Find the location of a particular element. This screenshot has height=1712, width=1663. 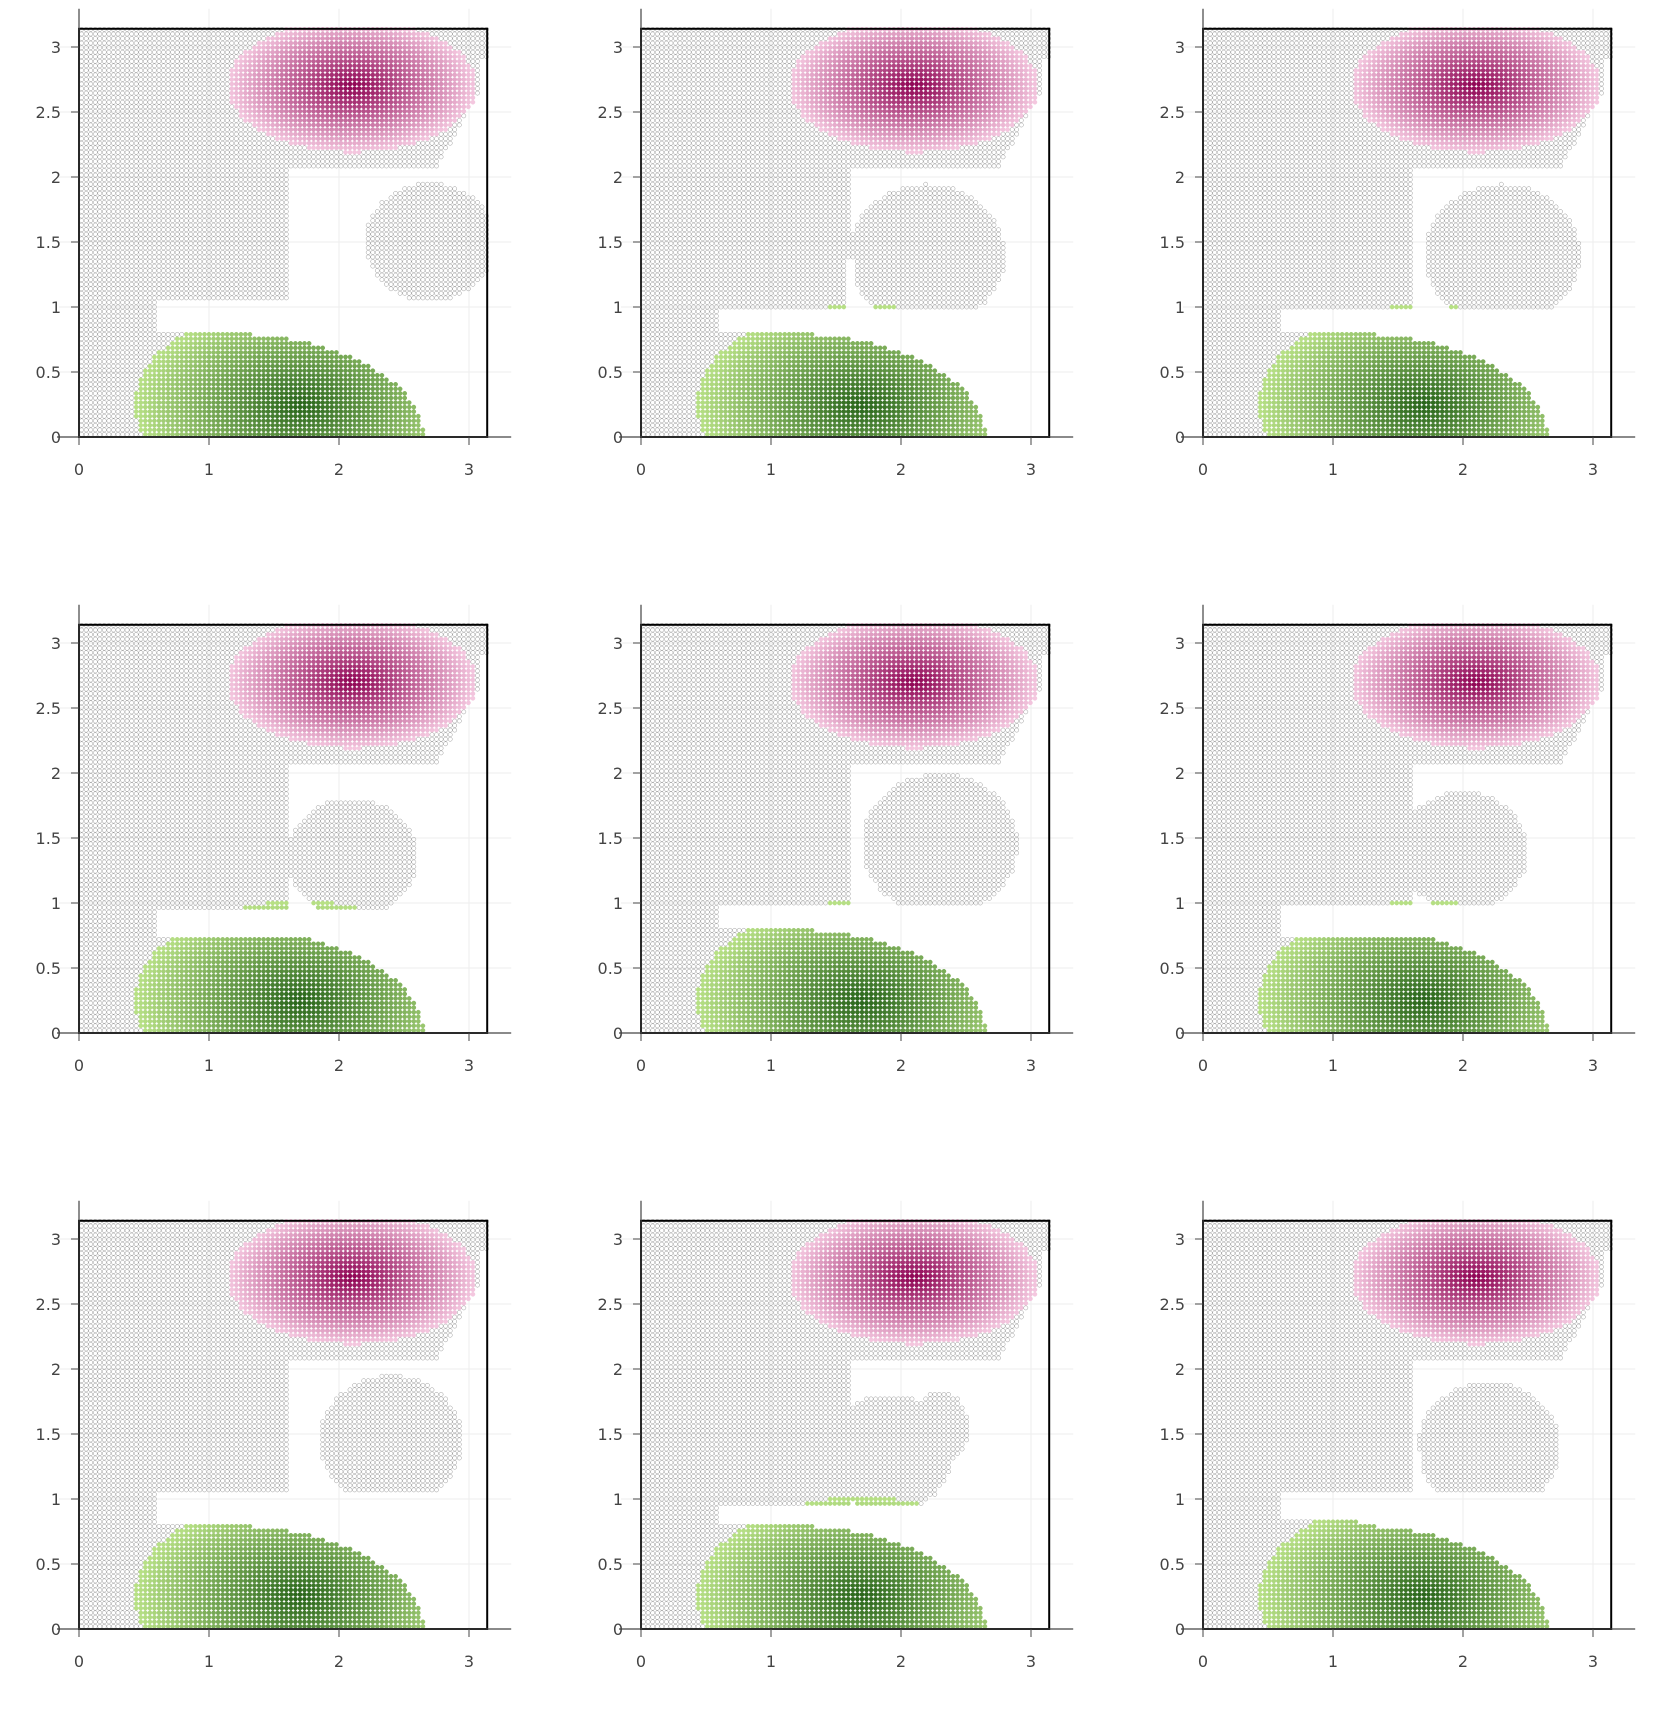

scatter-markers is located at coordinates (284, 231).